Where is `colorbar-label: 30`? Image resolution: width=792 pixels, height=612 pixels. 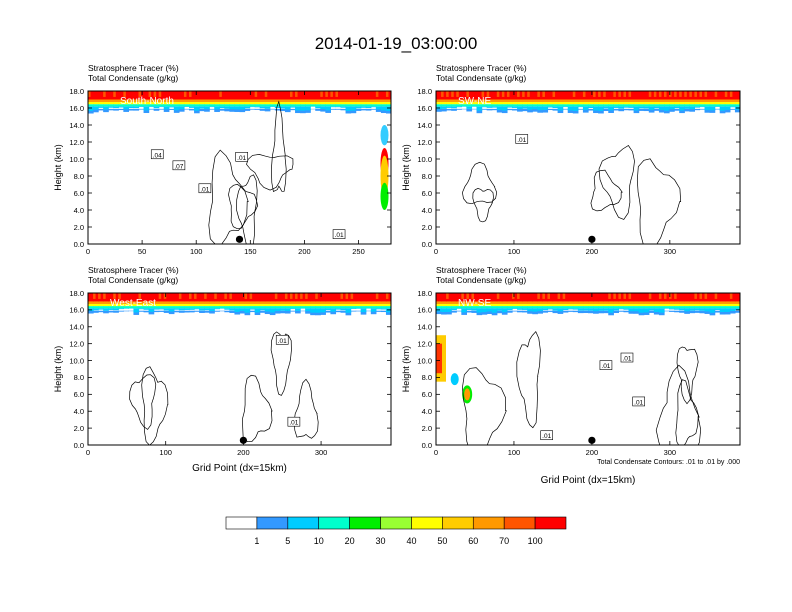 colorbar-label: 30 is located at coordinates (381, 541).